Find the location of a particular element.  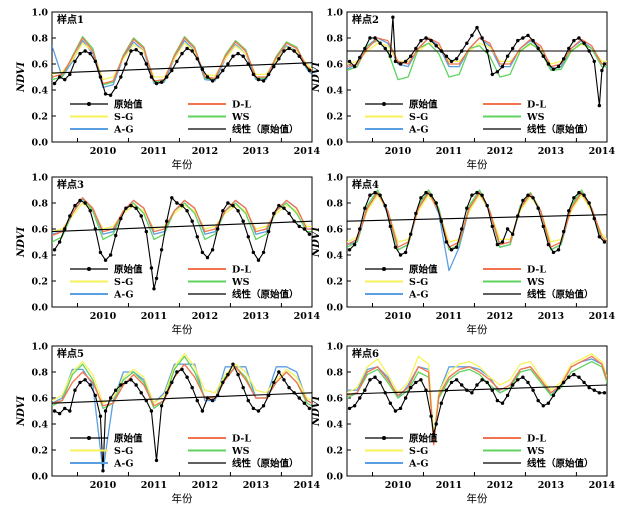

legend-label-DL: D-L is located at coordinates (241, 439).